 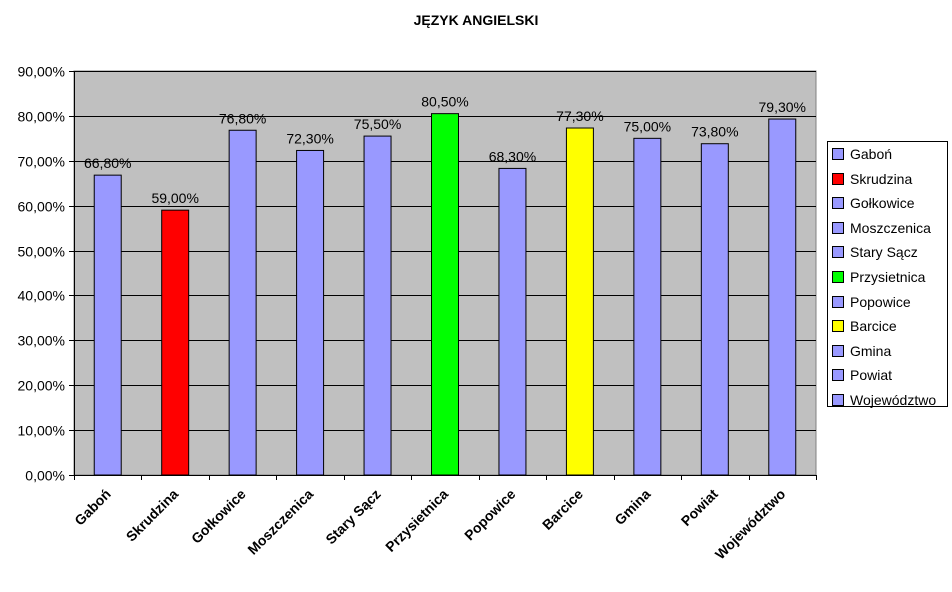 I want to click on legend-item: Popowice, so click(x=871, y=302).